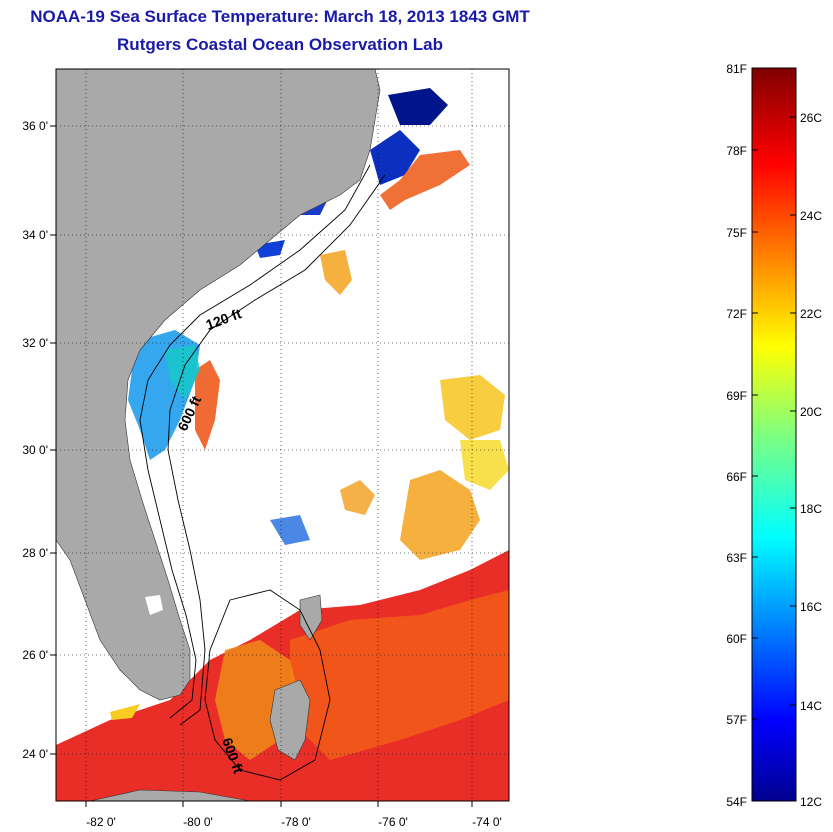 The height and width of the screenshot is (832, 833). Describe the element at coordinates (811, 802) in the screenshot. I see `colorbar-c-12: 12C` at that location.